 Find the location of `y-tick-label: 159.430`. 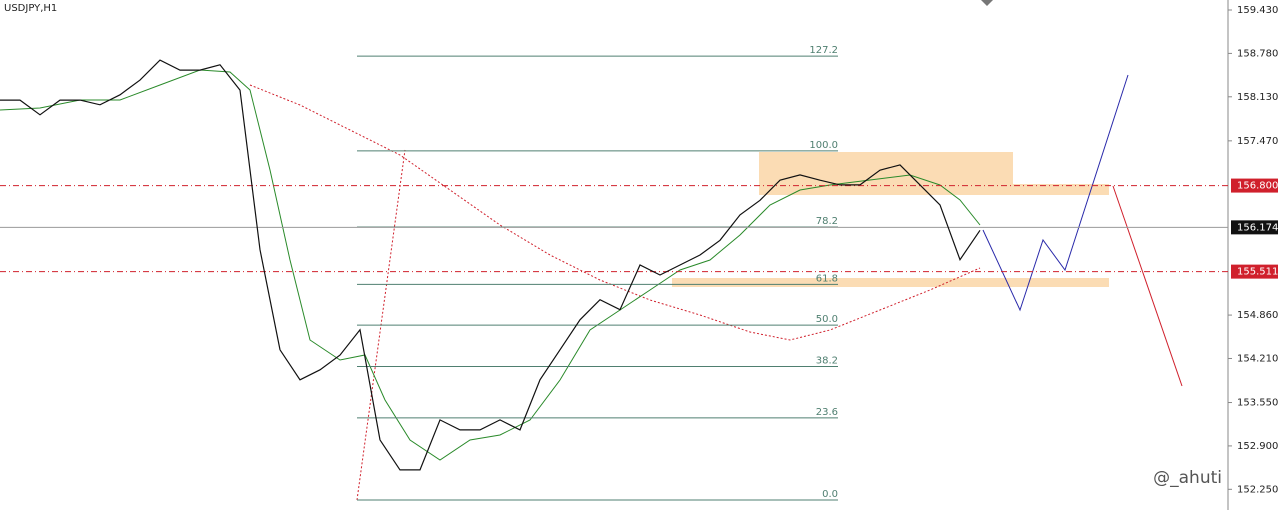

y-tick-label: 159.430 is located at coordinates (1257, 10).